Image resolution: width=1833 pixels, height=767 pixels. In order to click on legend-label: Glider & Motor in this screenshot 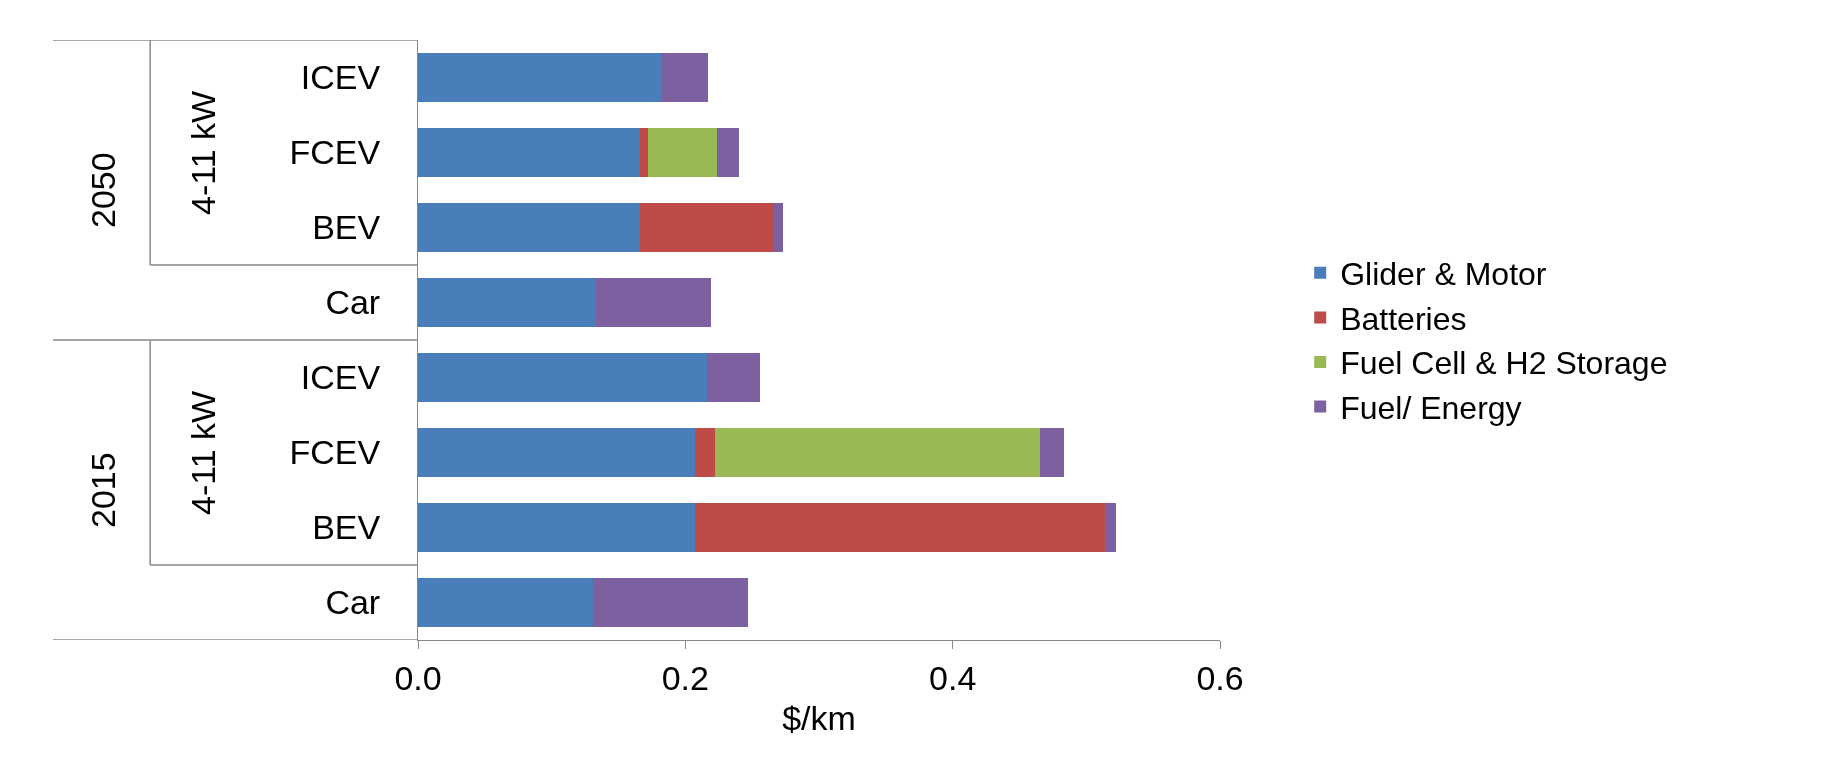, I will do `click(1443, 274)`.